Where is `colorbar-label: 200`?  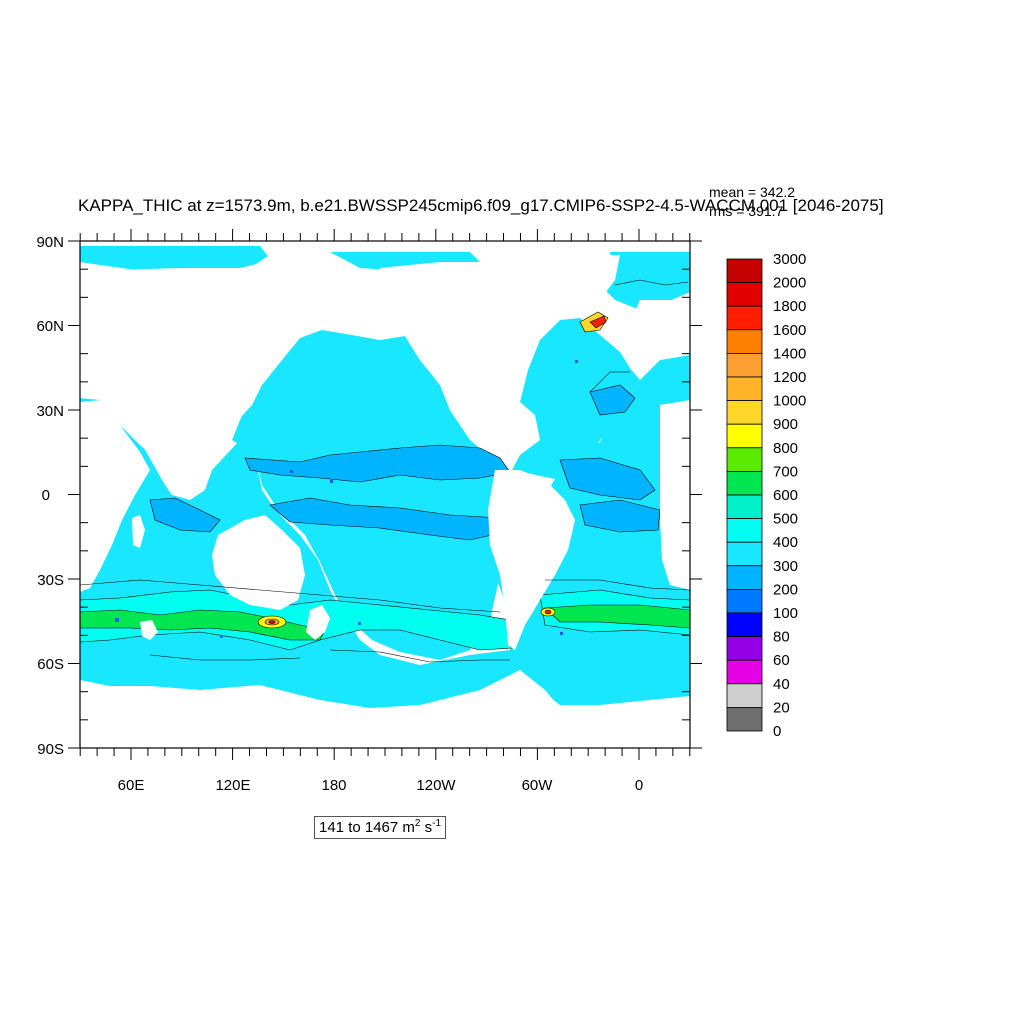 colorbar-label: 200 is located at coordinates (785, 589).